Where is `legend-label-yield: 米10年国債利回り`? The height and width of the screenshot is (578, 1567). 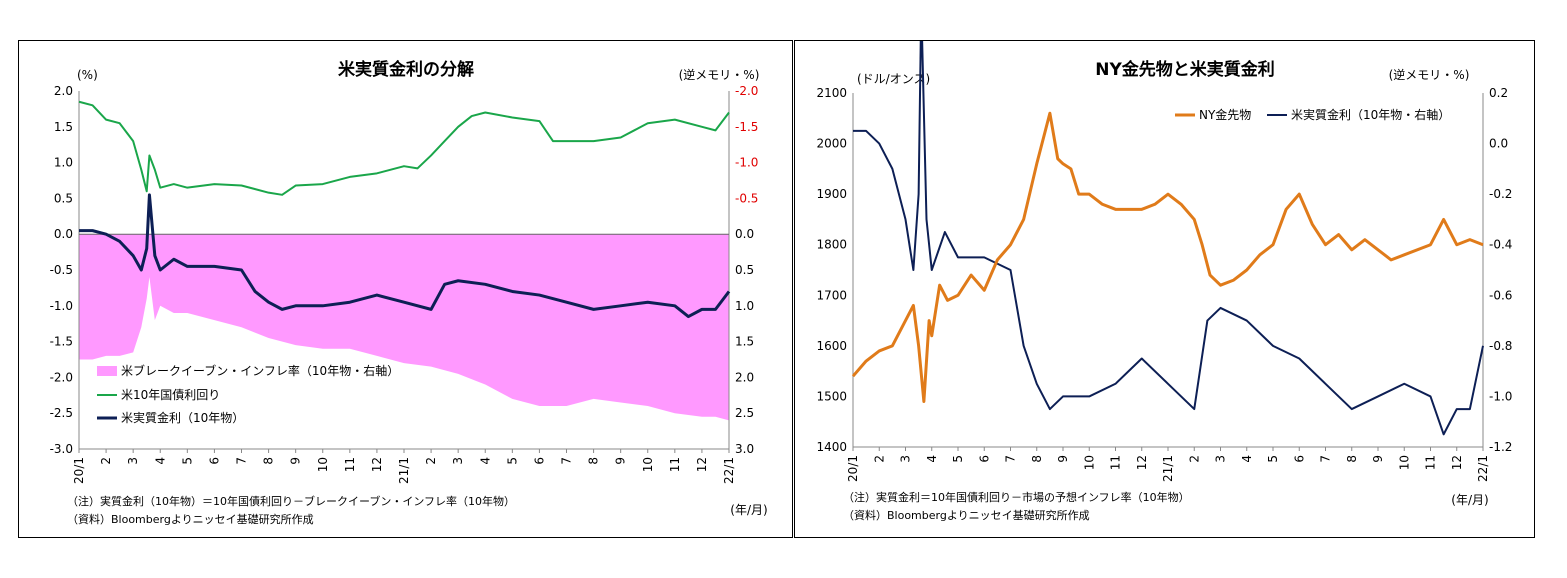 legend-label-yield: 米10年国債利回り is located at coordinates (170, 394).